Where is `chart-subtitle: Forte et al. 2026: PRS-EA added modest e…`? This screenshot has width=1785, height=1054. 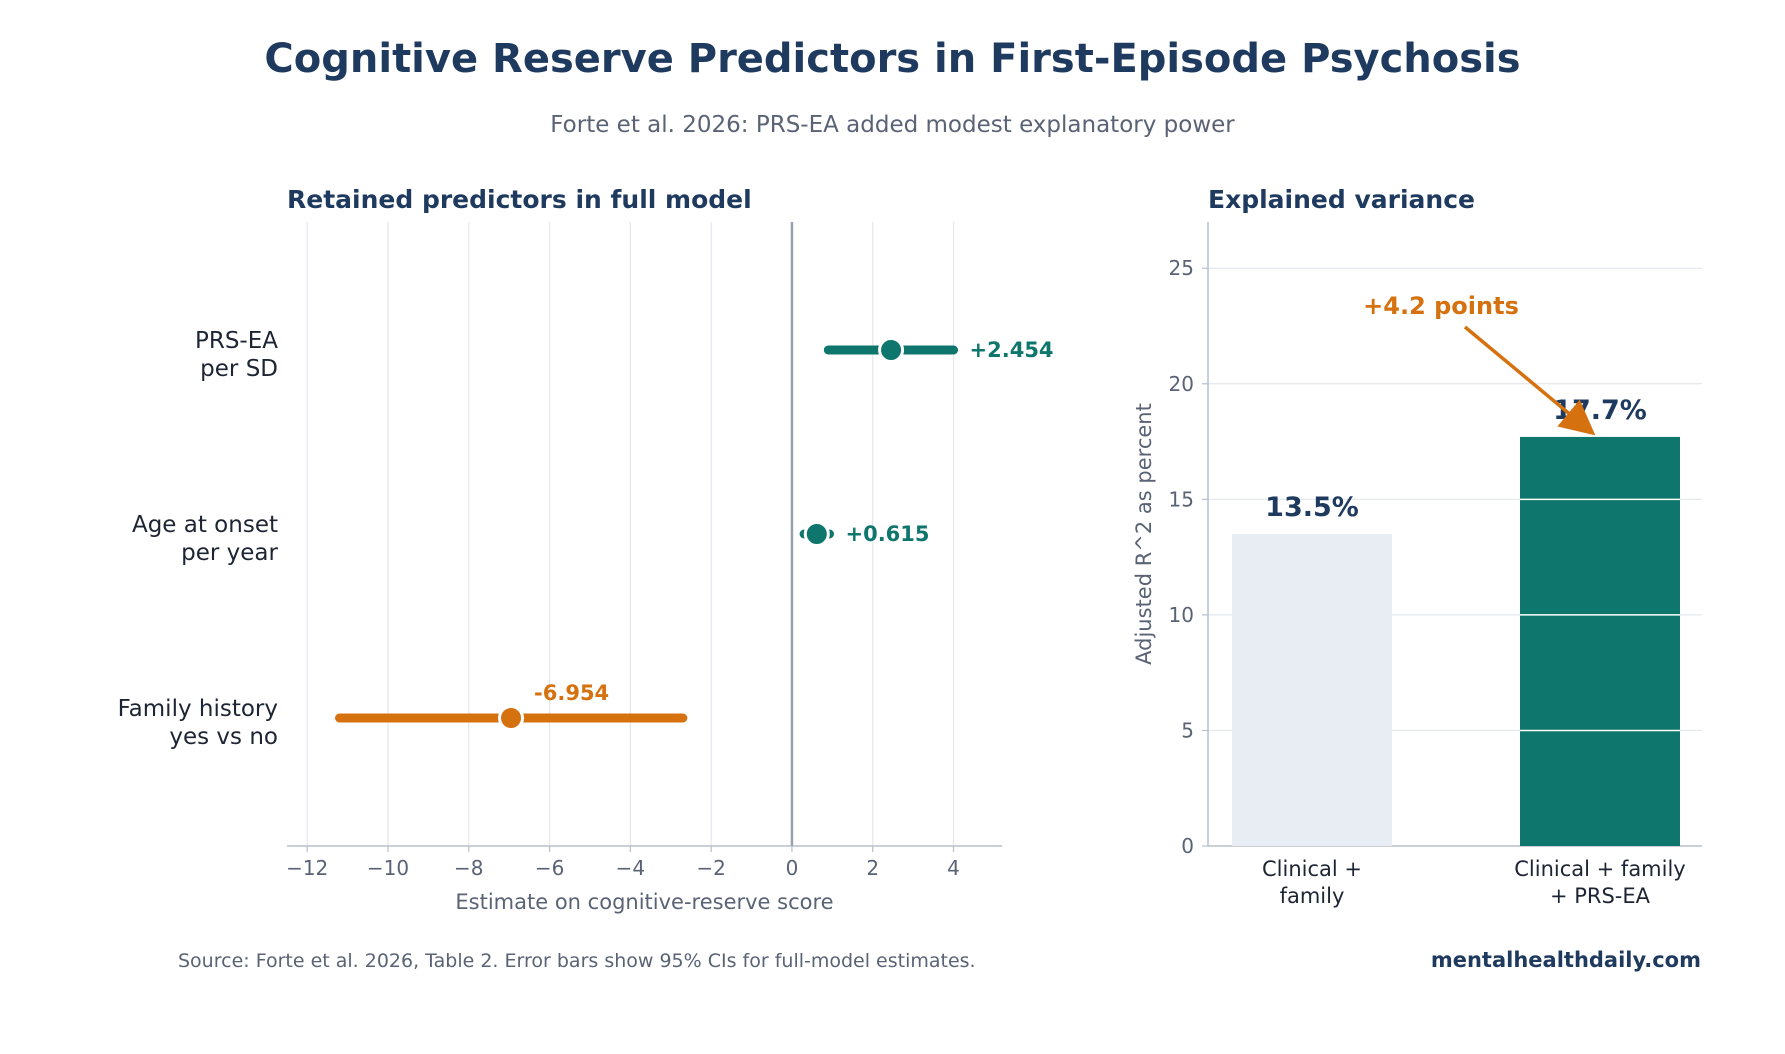
chart-subtitle: Forte et al. 2026: PRS-EA added modest e… is located at coordinates (892, 125).